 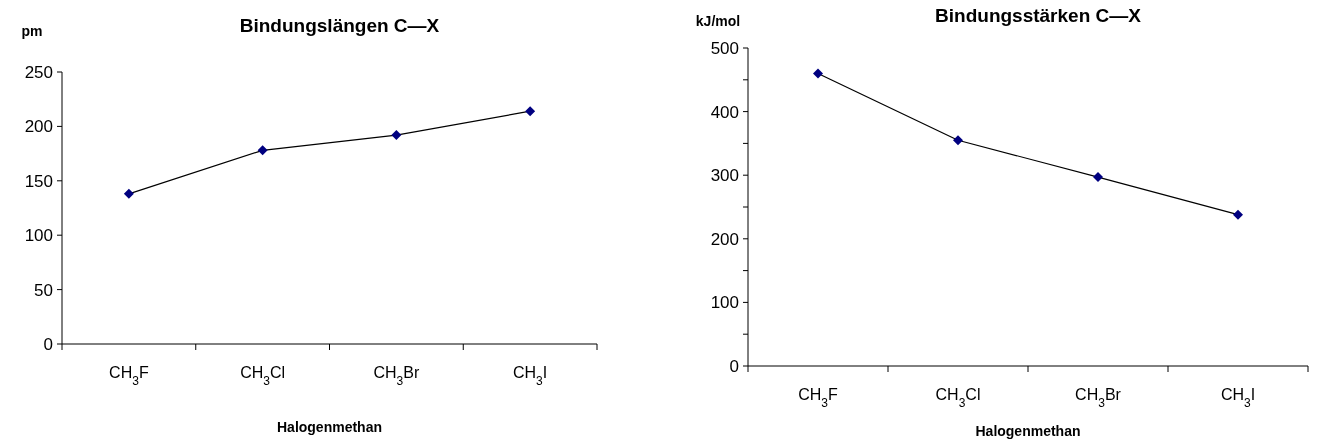 I want to click on y-tick-label: 50, so click(x=43, y=290).